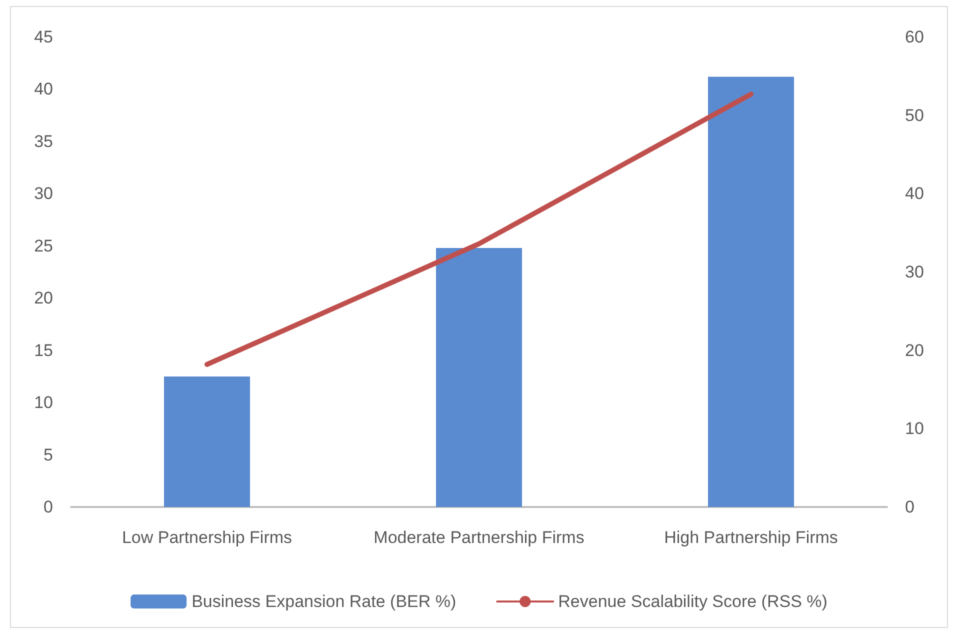 This screenshot has width=958, height=633. What do you see at coordinates (693, 601) in the screenshot?
I see `legend-label: Revenue Scalability Score (RSS %)` at bounding box center [693, 601].